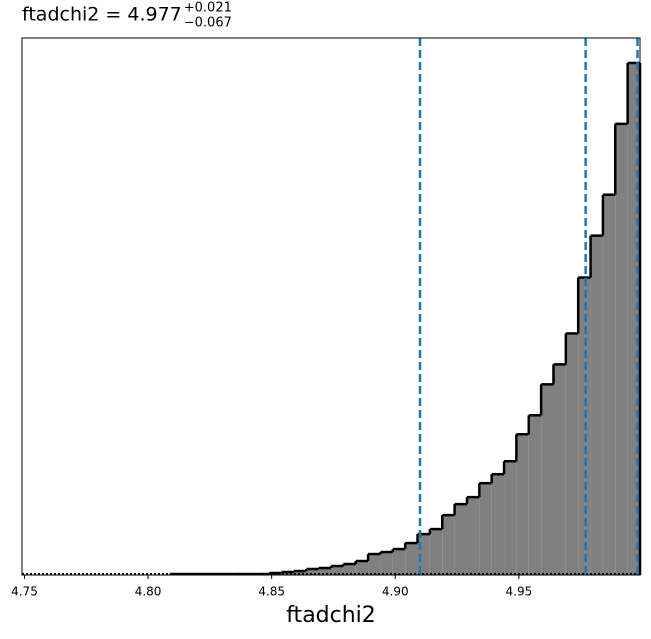  I want to click on title-sub: −0.067, so click(208, 23).